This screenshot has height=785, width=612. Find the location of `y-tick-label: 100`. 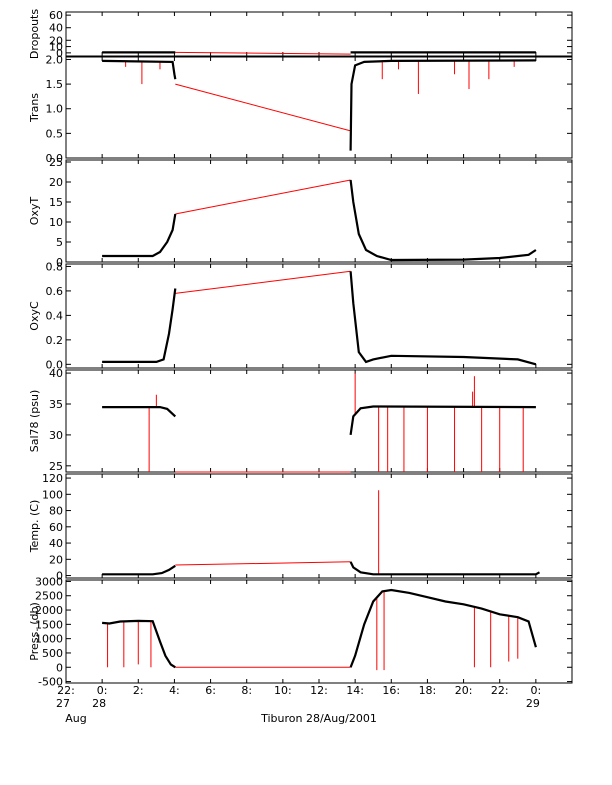

y-tick-label: 100 is located at coordinates (52, 494).